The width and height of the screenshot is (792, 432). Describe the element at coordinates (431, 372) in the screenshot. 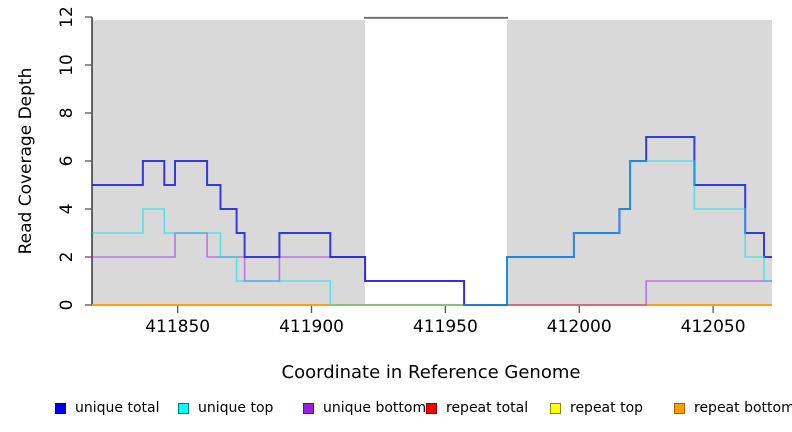

I see `x-axis-title: Coordinate in Reference Genome` at that location.